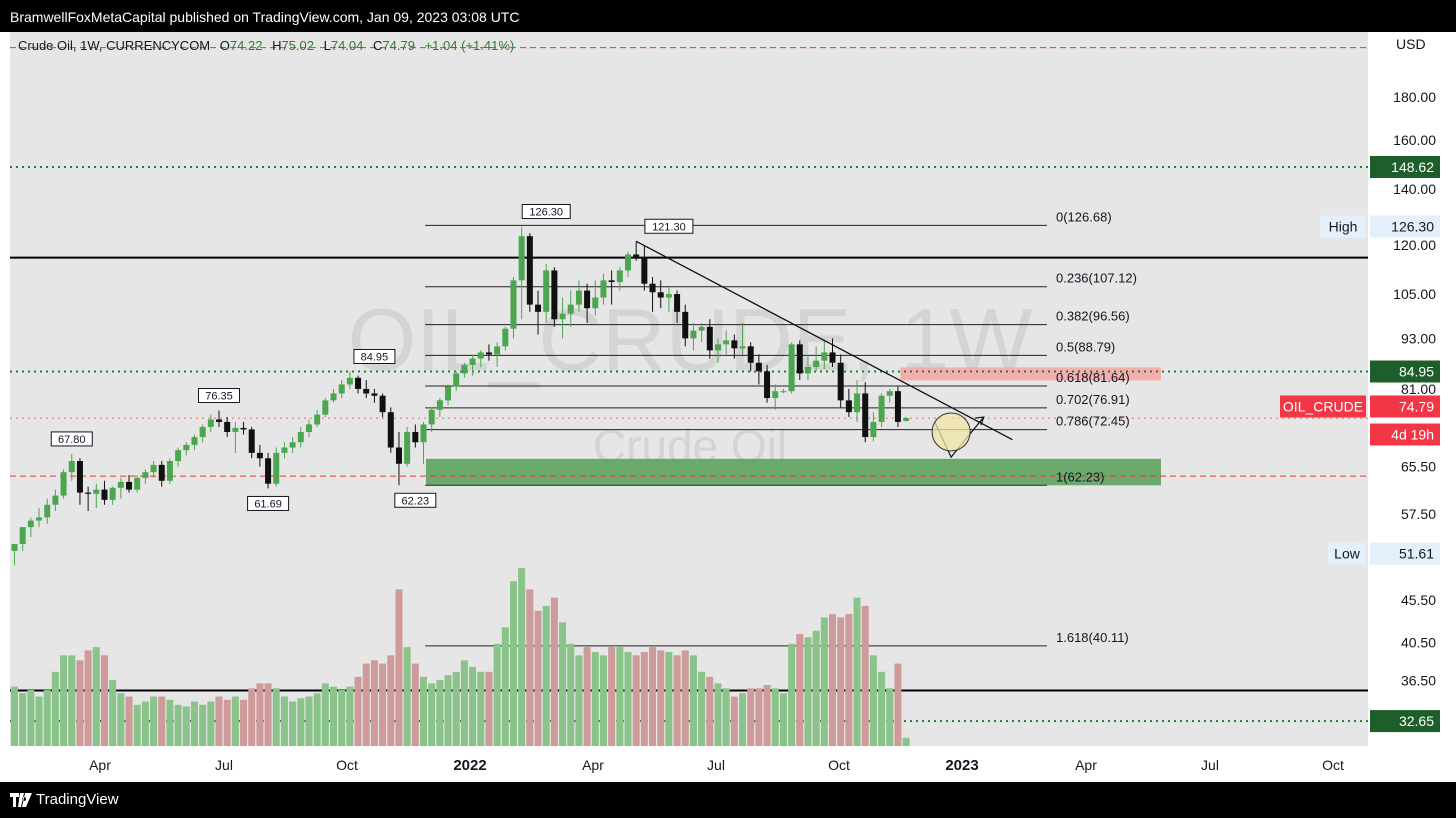  Describe the element at coordinates (21, 800) in the screenshot. I see `tradingview-logo-icon` at that location.